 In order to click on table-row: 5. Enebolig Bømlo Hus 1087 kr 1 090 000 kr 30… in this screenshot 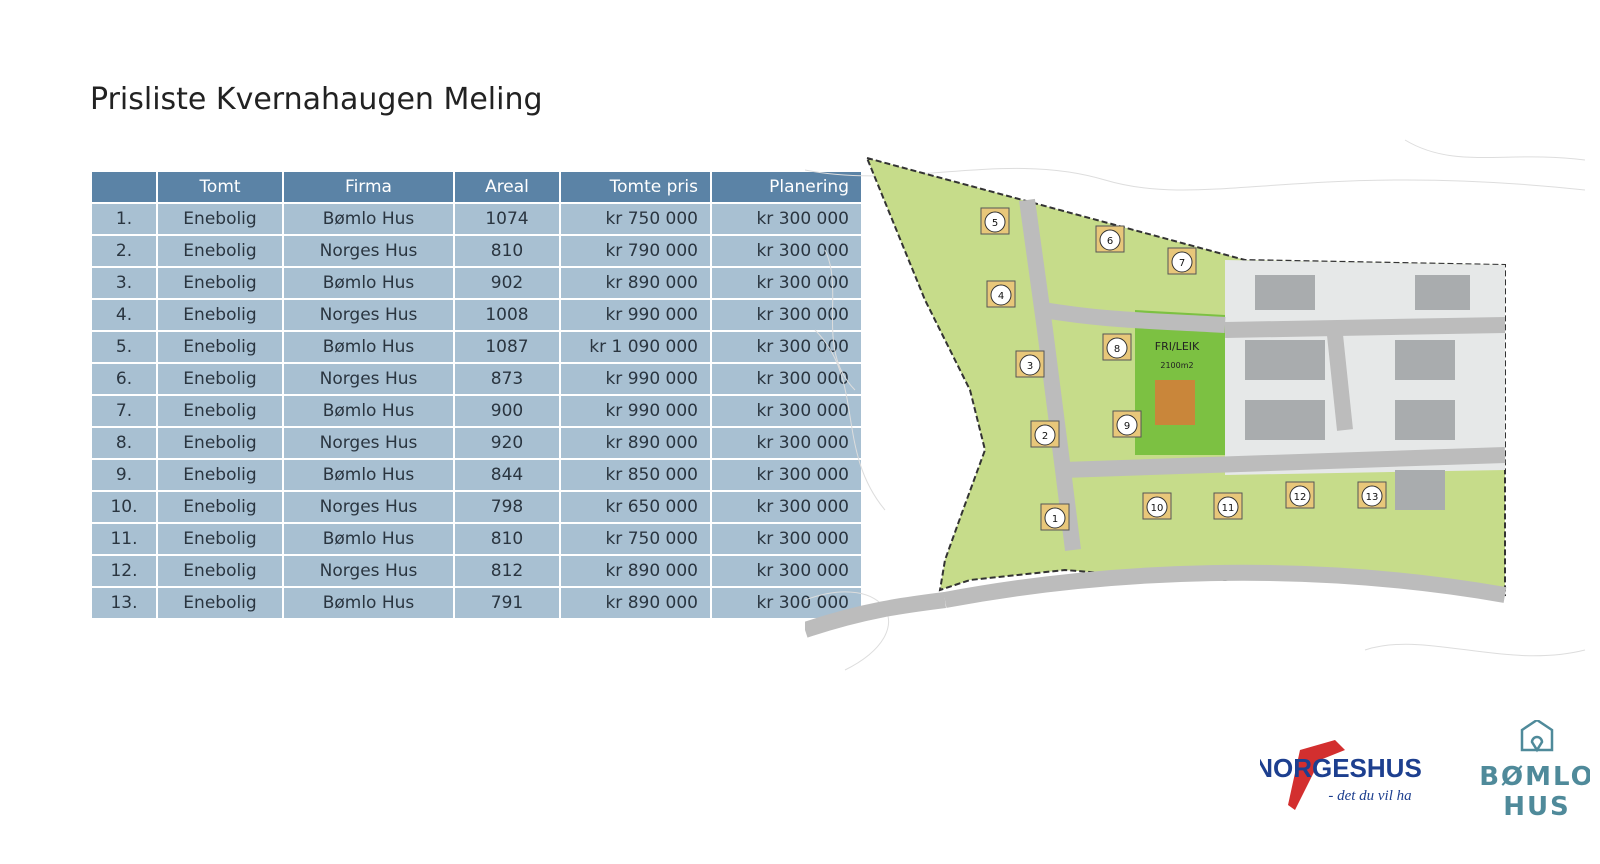, I will do `click(476, 347)`.